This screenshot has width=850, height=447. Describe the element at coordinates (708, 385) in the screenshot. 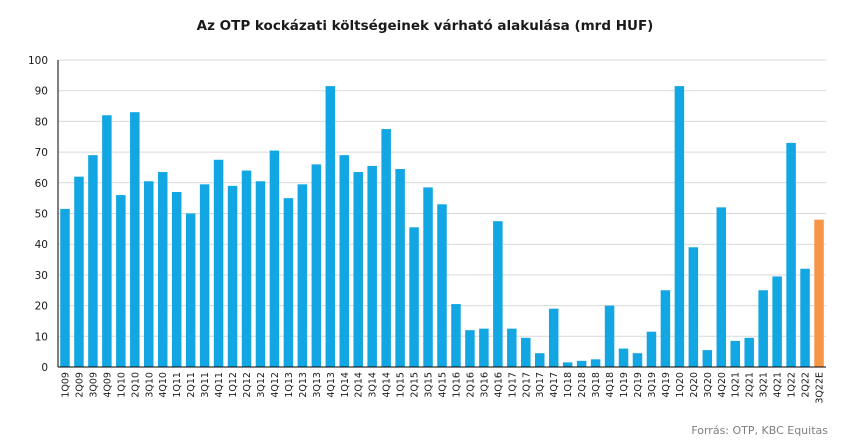

I see `x-tick-label: 3Q20` at that location.